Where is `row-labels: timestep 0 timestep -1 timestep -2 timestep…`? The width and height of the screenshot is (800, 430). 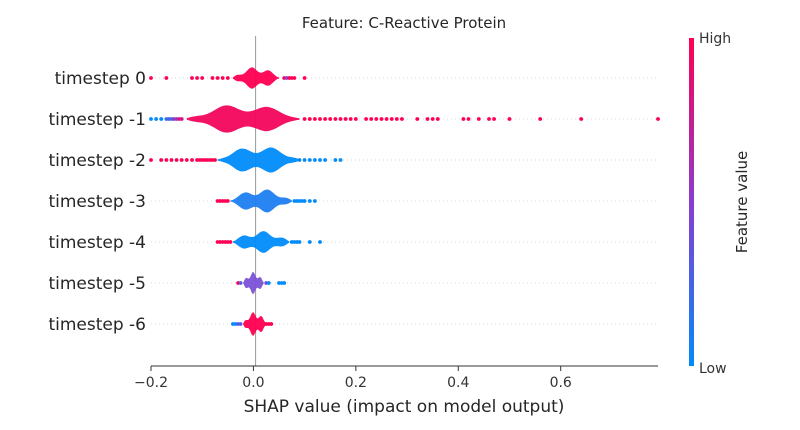
row-labels: timestep 0 timestep -1 timestep -2 timestep… is located at coordinates (97, 202).